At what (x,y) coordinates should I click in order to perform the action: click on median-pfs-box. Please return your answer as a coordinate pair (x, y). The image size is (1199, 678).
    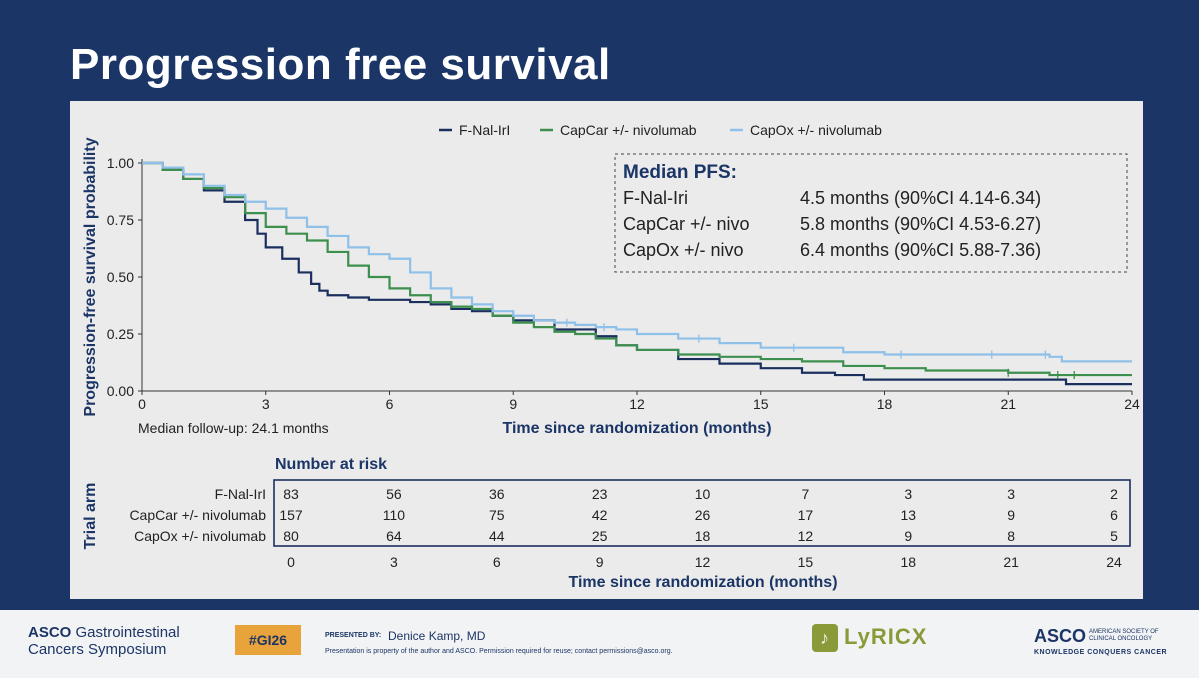
    Looking at the image, I should click on (871, 213).